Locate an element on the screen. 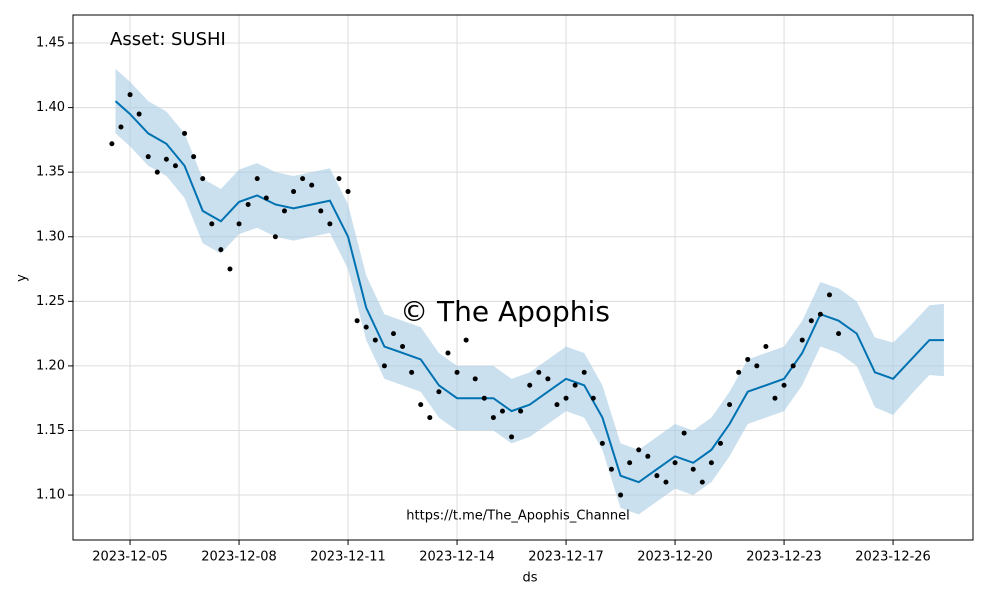 The image size is (1000, 600). x-tick-label: 2023-12-05 is located at coordinates (130, 557).